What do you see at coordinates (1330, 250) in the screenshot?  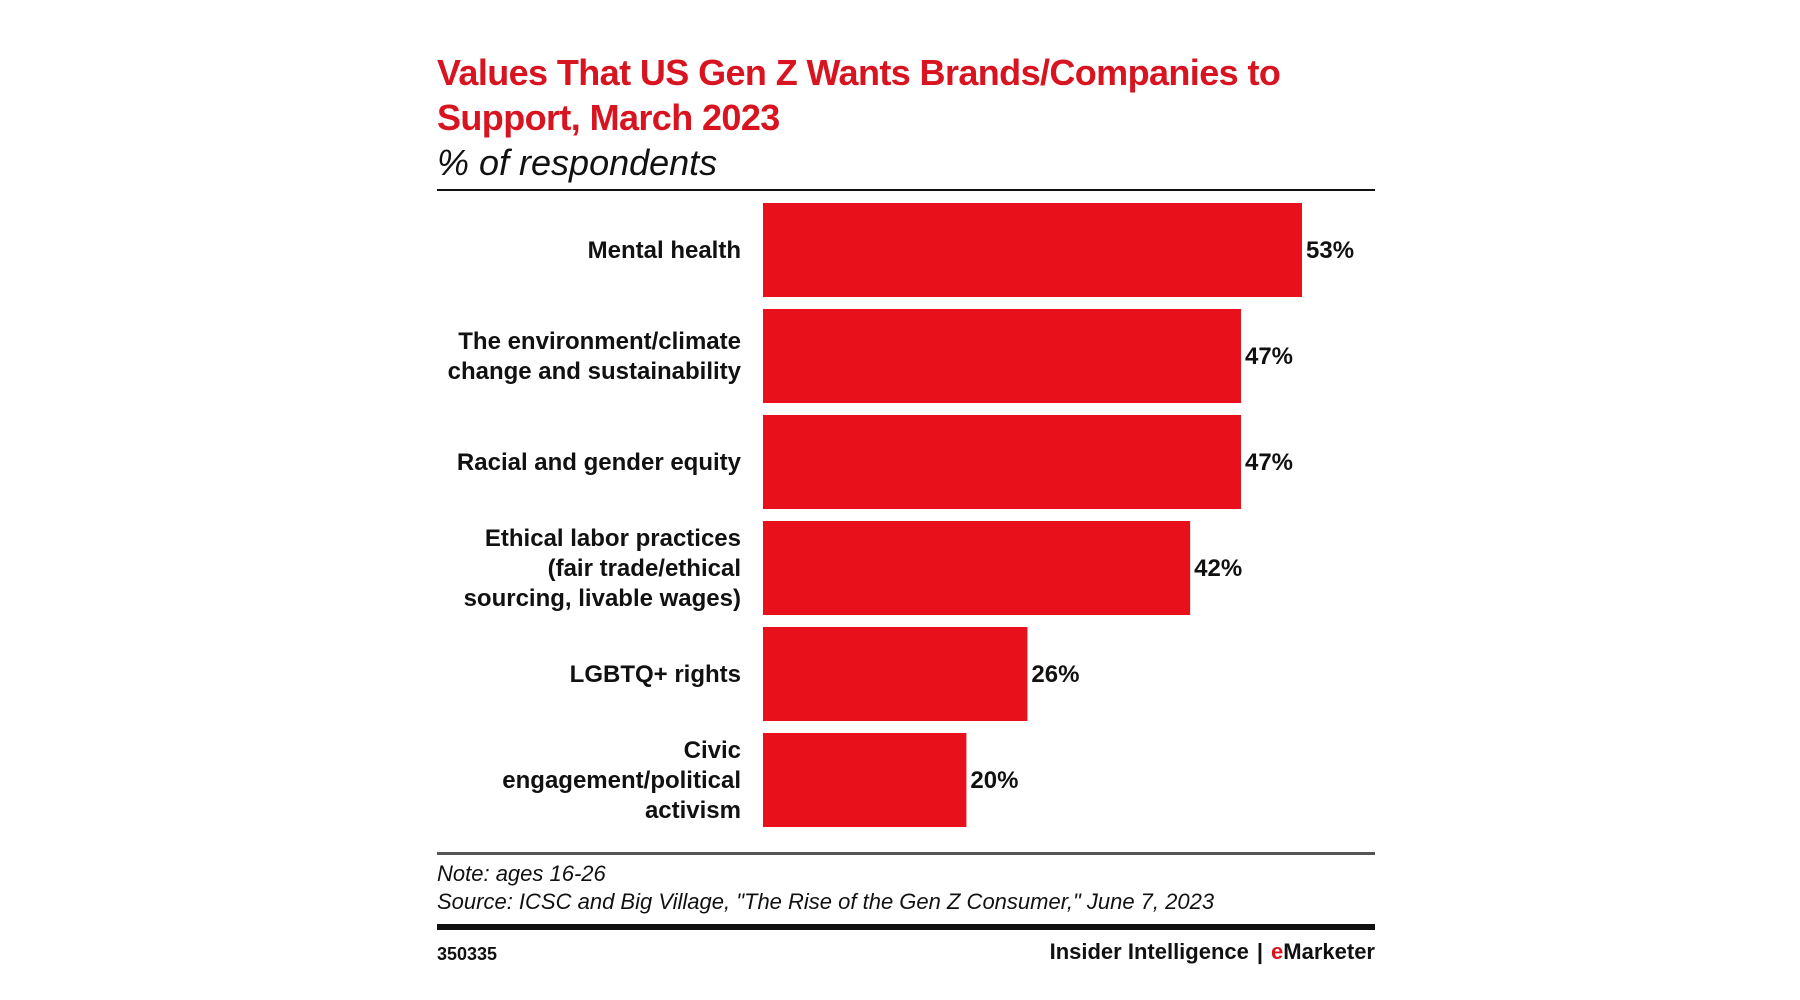 I see `value-label-0: 53%` at bounding box center [1330, 250].